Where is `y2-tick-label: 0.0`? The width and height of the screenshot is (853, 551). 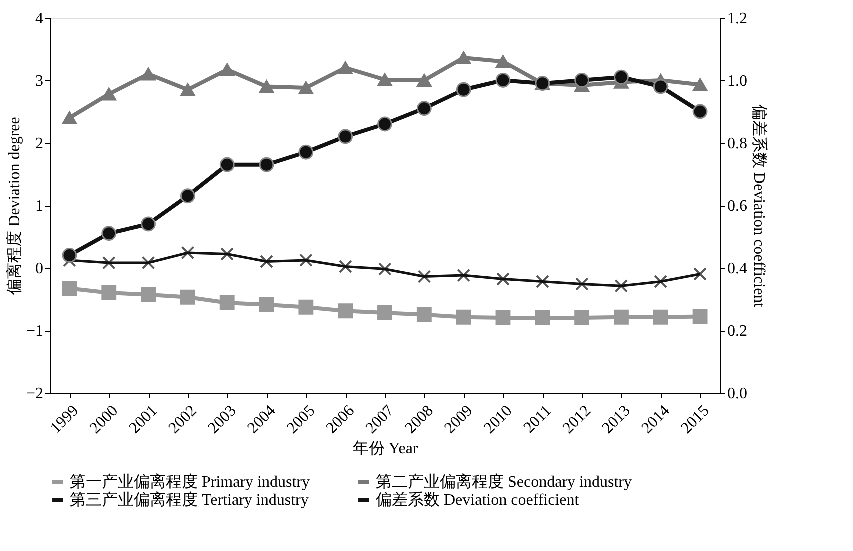
y2-tick-label: 0.0 is located at coordinates (738, 394).